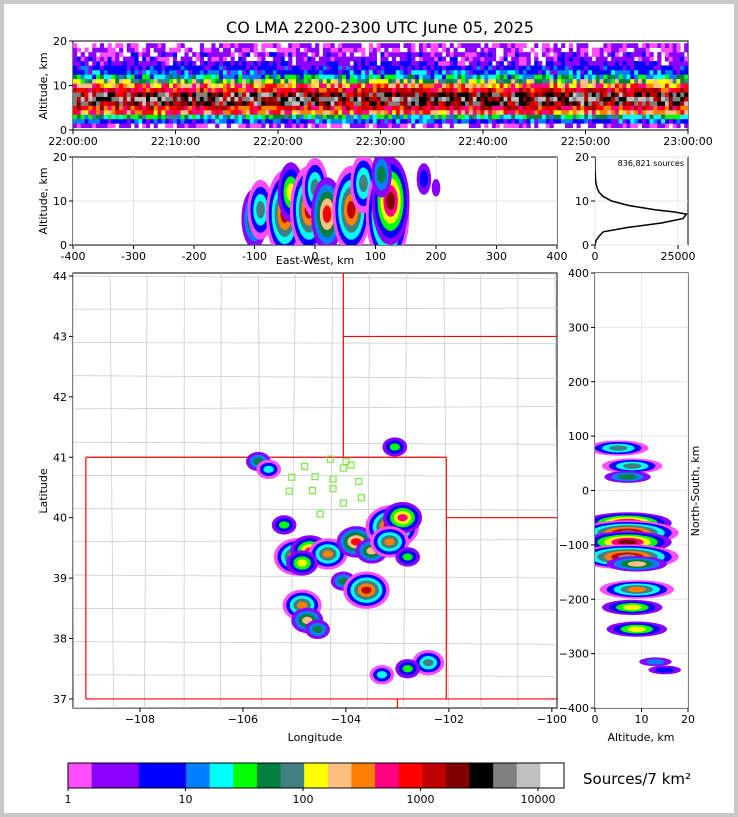 The width and height of the screenshot is (738, 817). I want to click on plan-view-density-mark, so click(302, 563).